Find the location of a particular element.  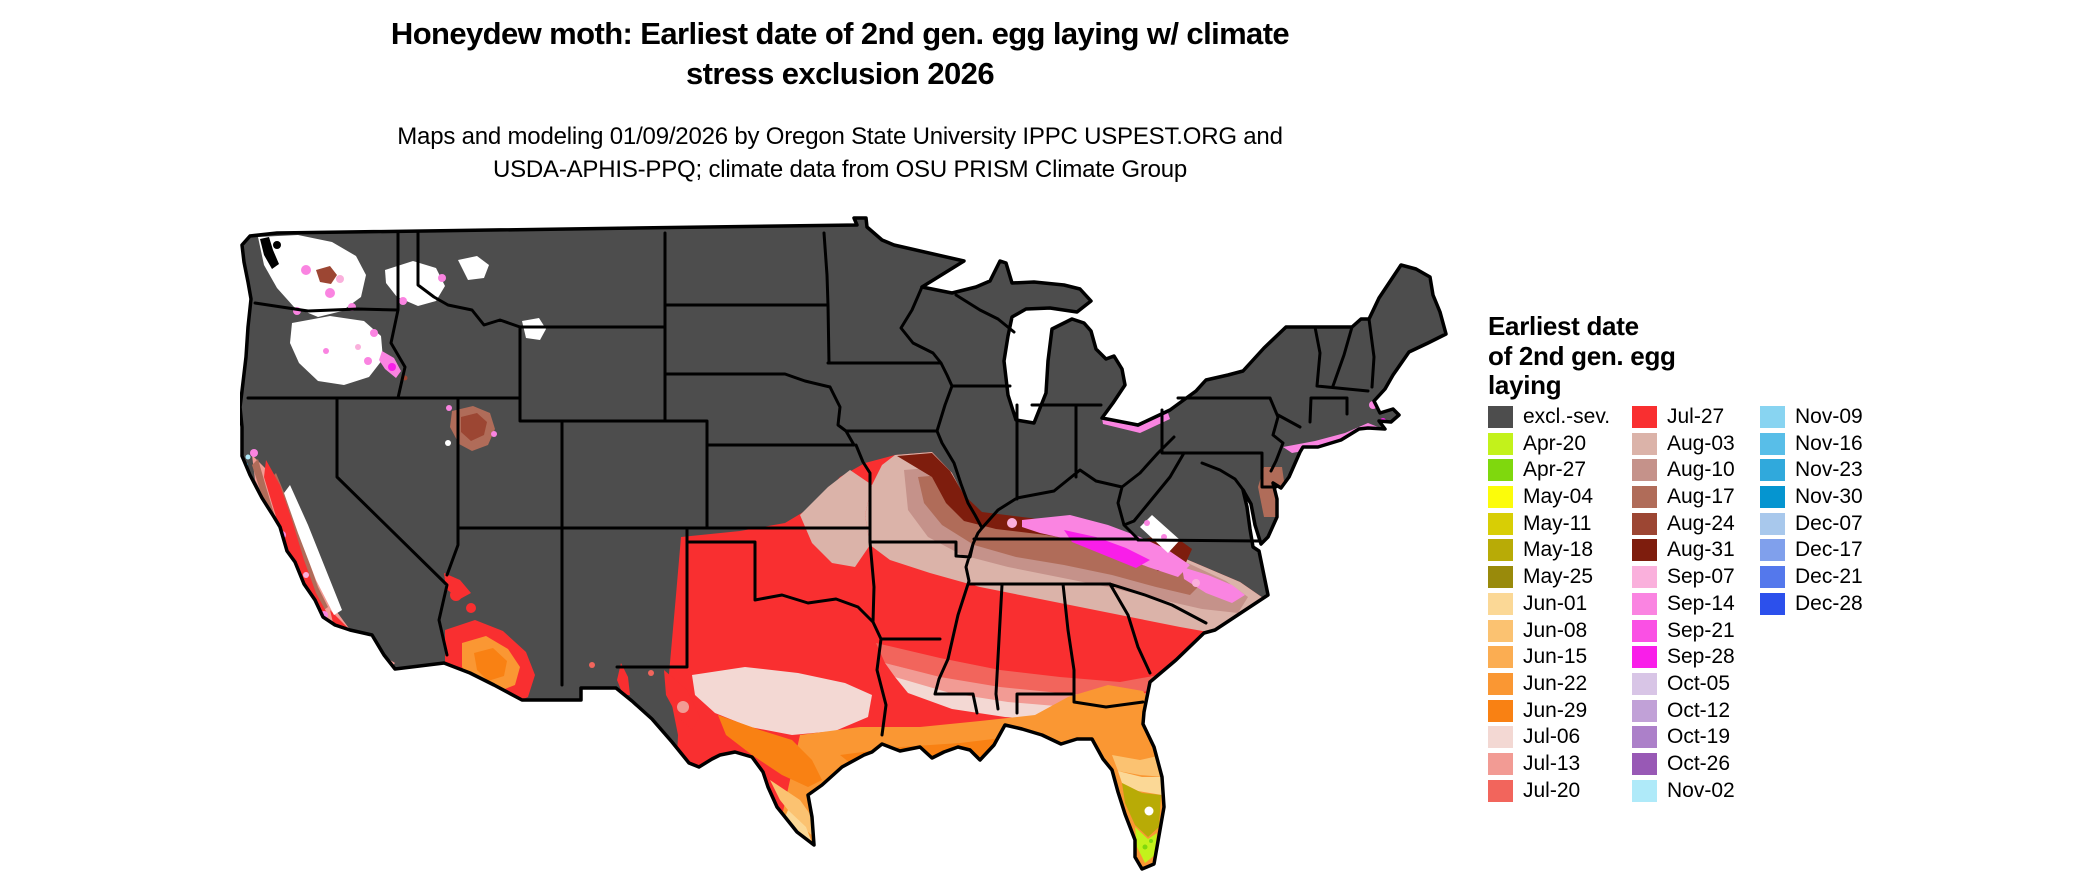

legend-item: Dec-17 is located at coordinates (1830, 550).